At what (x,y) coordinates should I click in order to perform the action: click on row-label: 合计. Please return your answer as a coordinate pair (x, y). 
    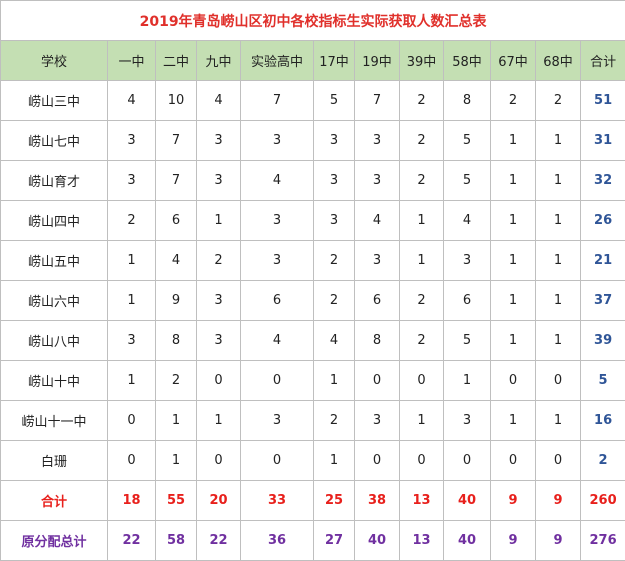
    Looking at the image, I should click on (54, 500).